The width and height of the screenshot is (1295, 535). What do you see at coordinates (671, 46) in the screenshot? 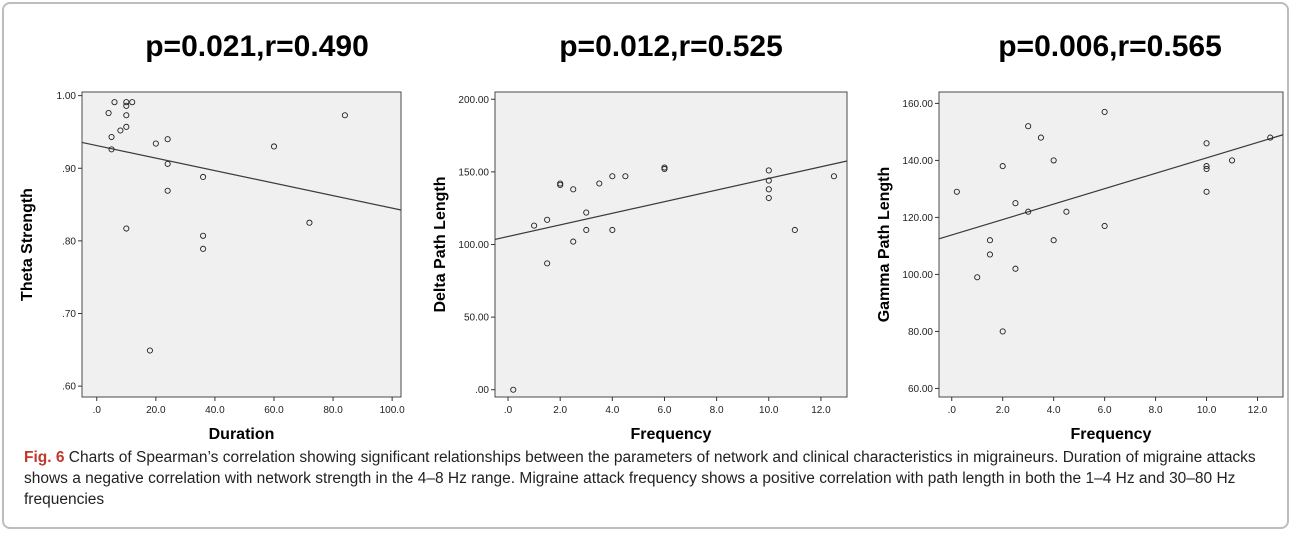
I see `chart-title: p=0.012,r=0.525` at bounding box center [671, 46].